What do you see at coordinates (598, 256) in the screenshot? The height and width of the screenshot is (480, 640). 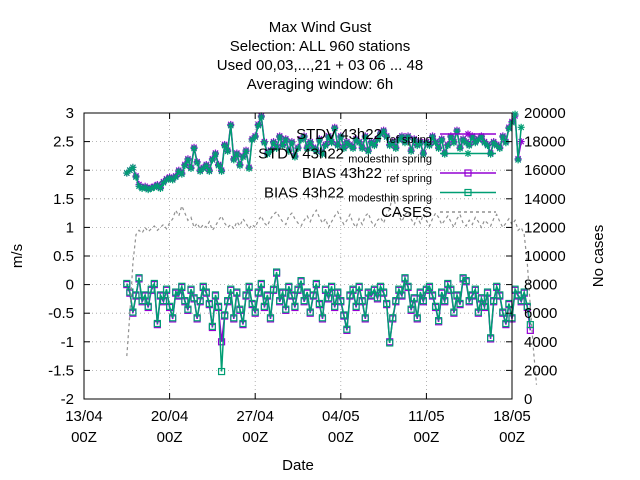 I see `y2-axis-label: No cases` at bounding box center [598, 256].